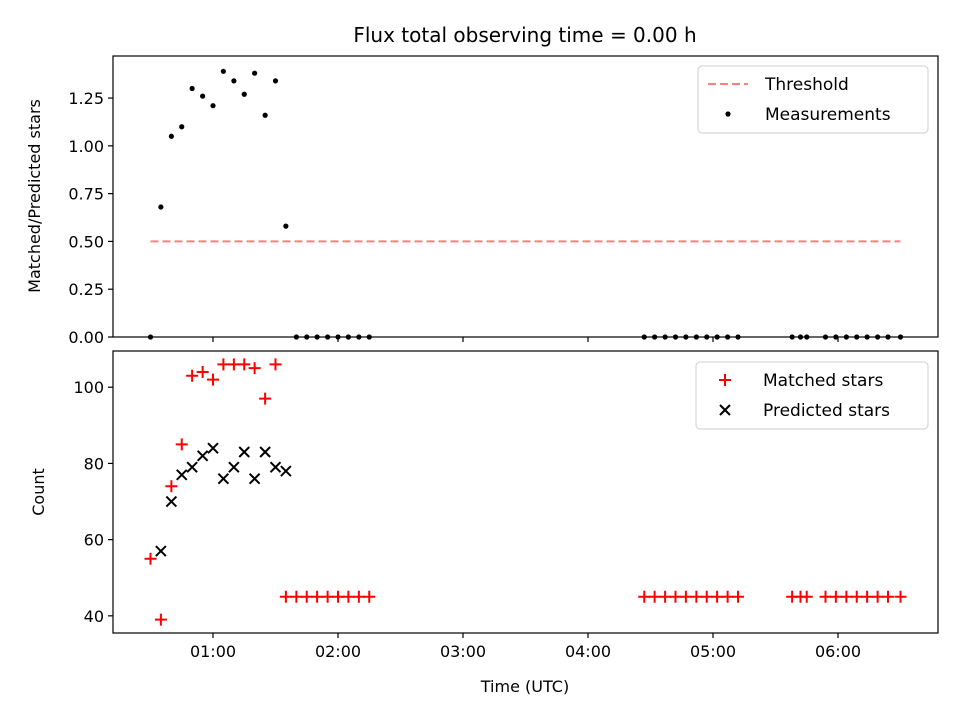 The height and width of the screenshot is (720, 960). Describe the element at coordinates (826, 411) in the screenshot. I see `predicted-legend-label: Predicted stars` at that location.